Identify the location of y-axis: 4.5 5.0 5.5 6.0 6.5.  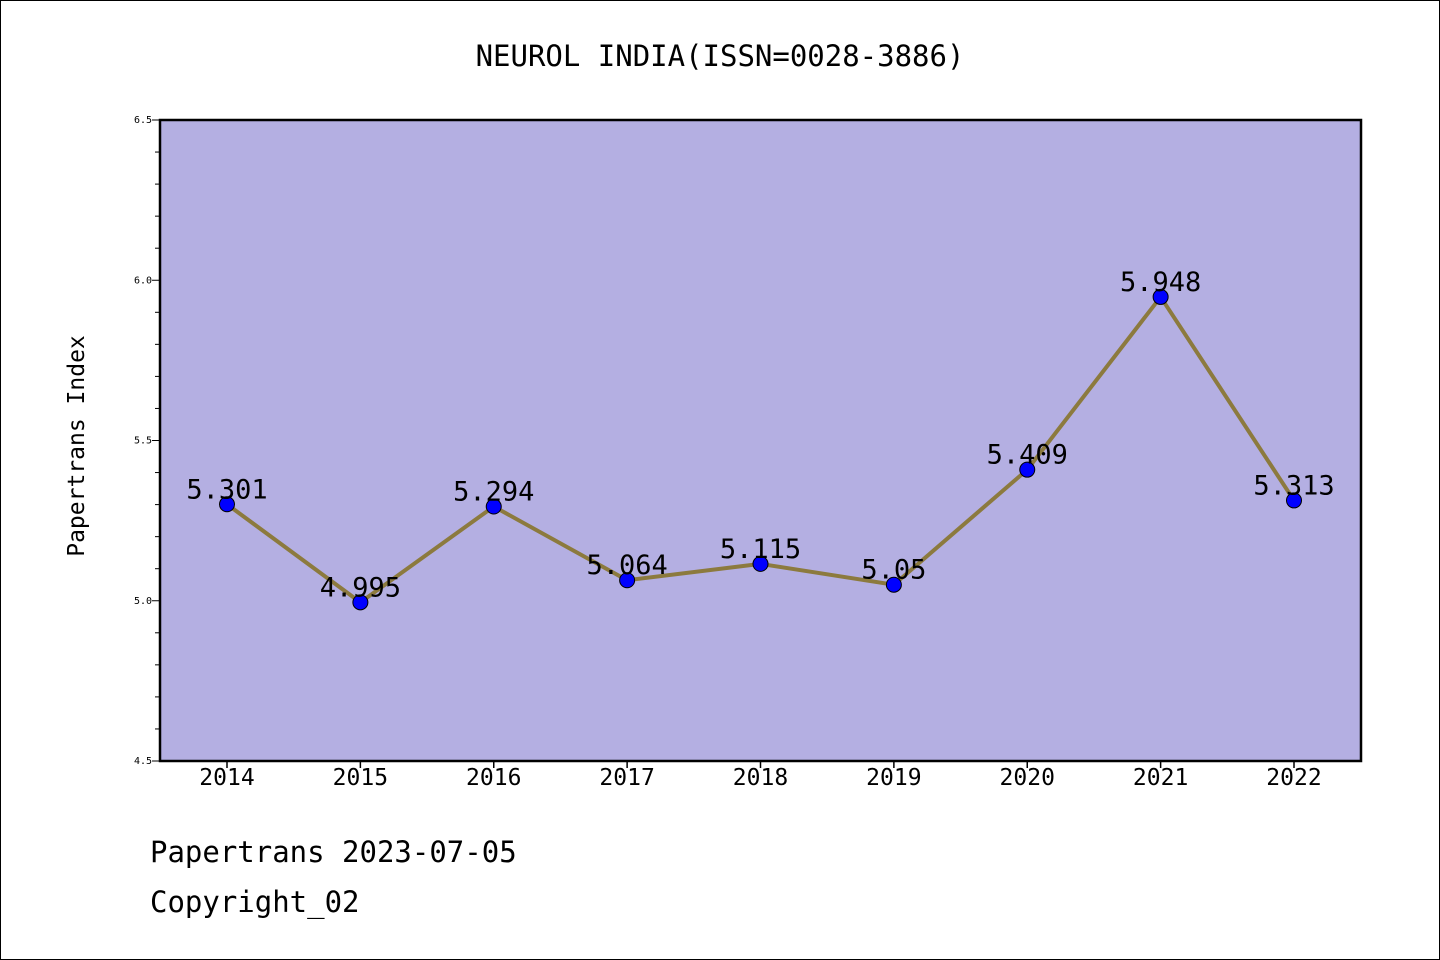
(147, 441).